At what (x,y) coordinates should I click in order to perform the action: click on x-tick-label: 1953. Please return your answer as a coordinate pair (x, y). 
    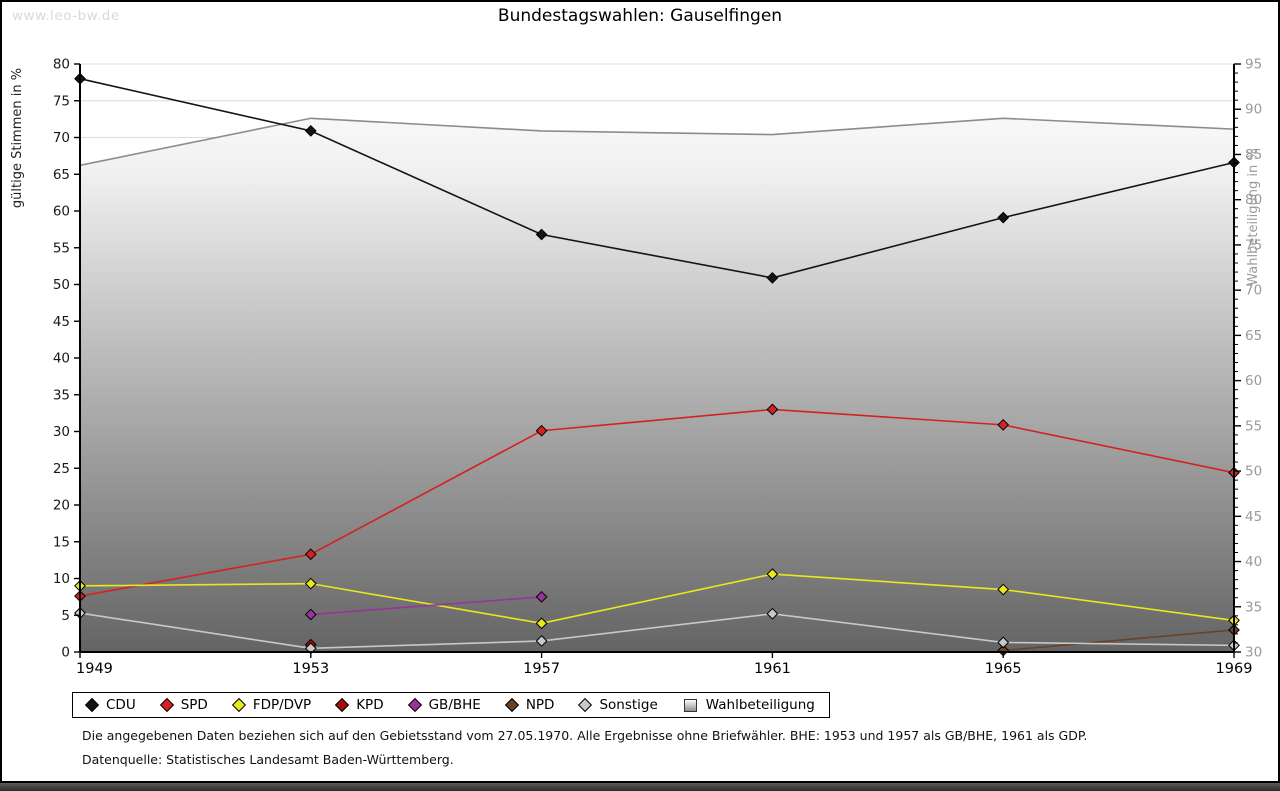
    Looking at the image, I should click on (310, 669).